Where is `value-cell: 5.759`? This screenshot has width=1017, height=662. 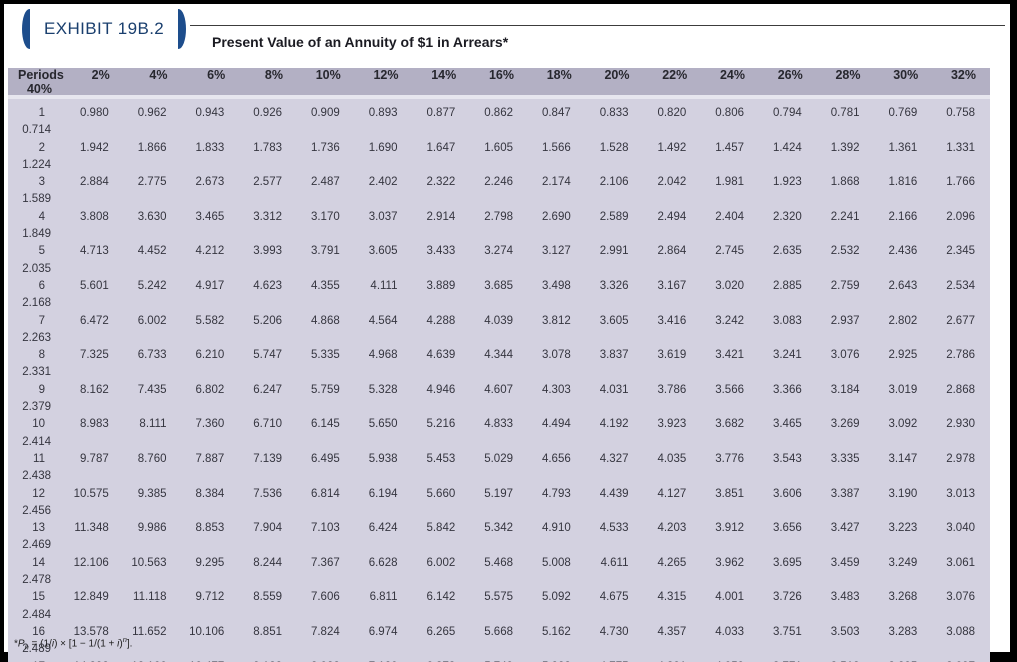 value-cell: 5.759 is located at coordinates (325, 389).